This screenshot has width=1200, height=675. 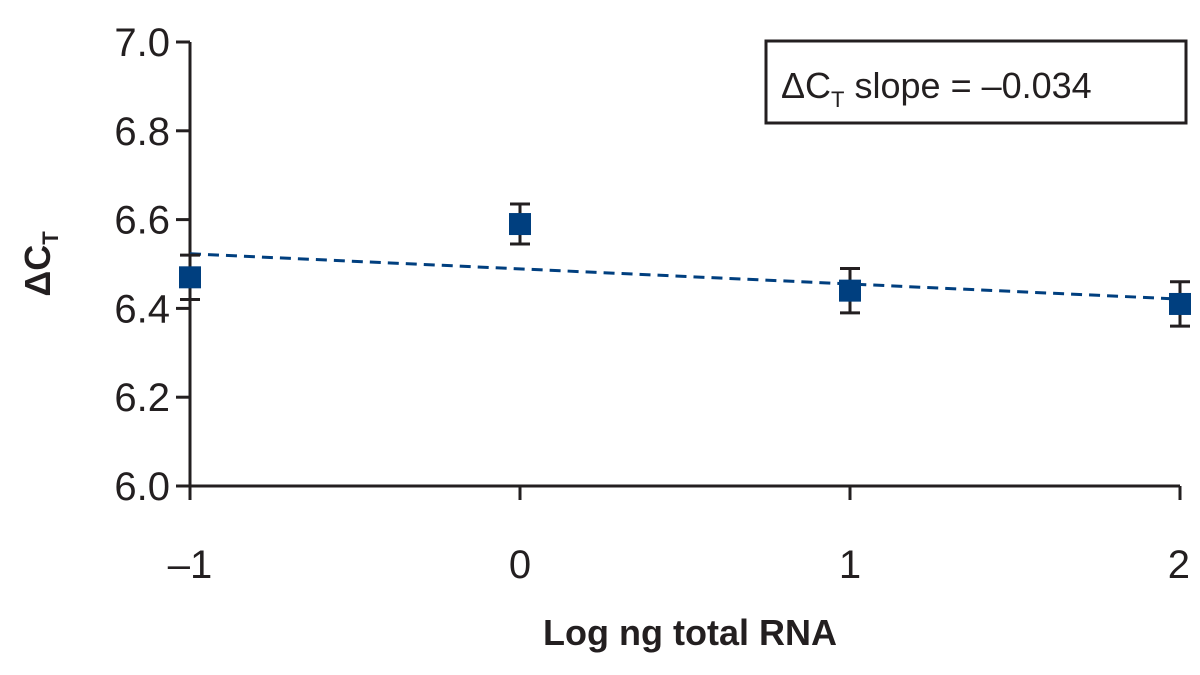 What do you see at coordinates (142, 398) in the screenshot?
I see `y-tick-label: 6.2` at bounding box center [142, 398].